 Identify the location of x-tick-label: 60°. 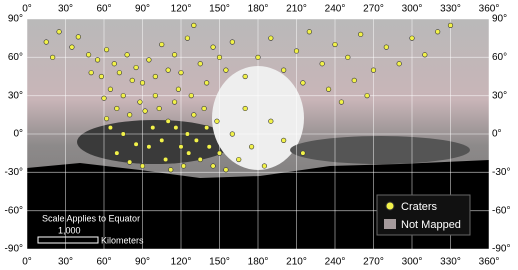
(103, 262).